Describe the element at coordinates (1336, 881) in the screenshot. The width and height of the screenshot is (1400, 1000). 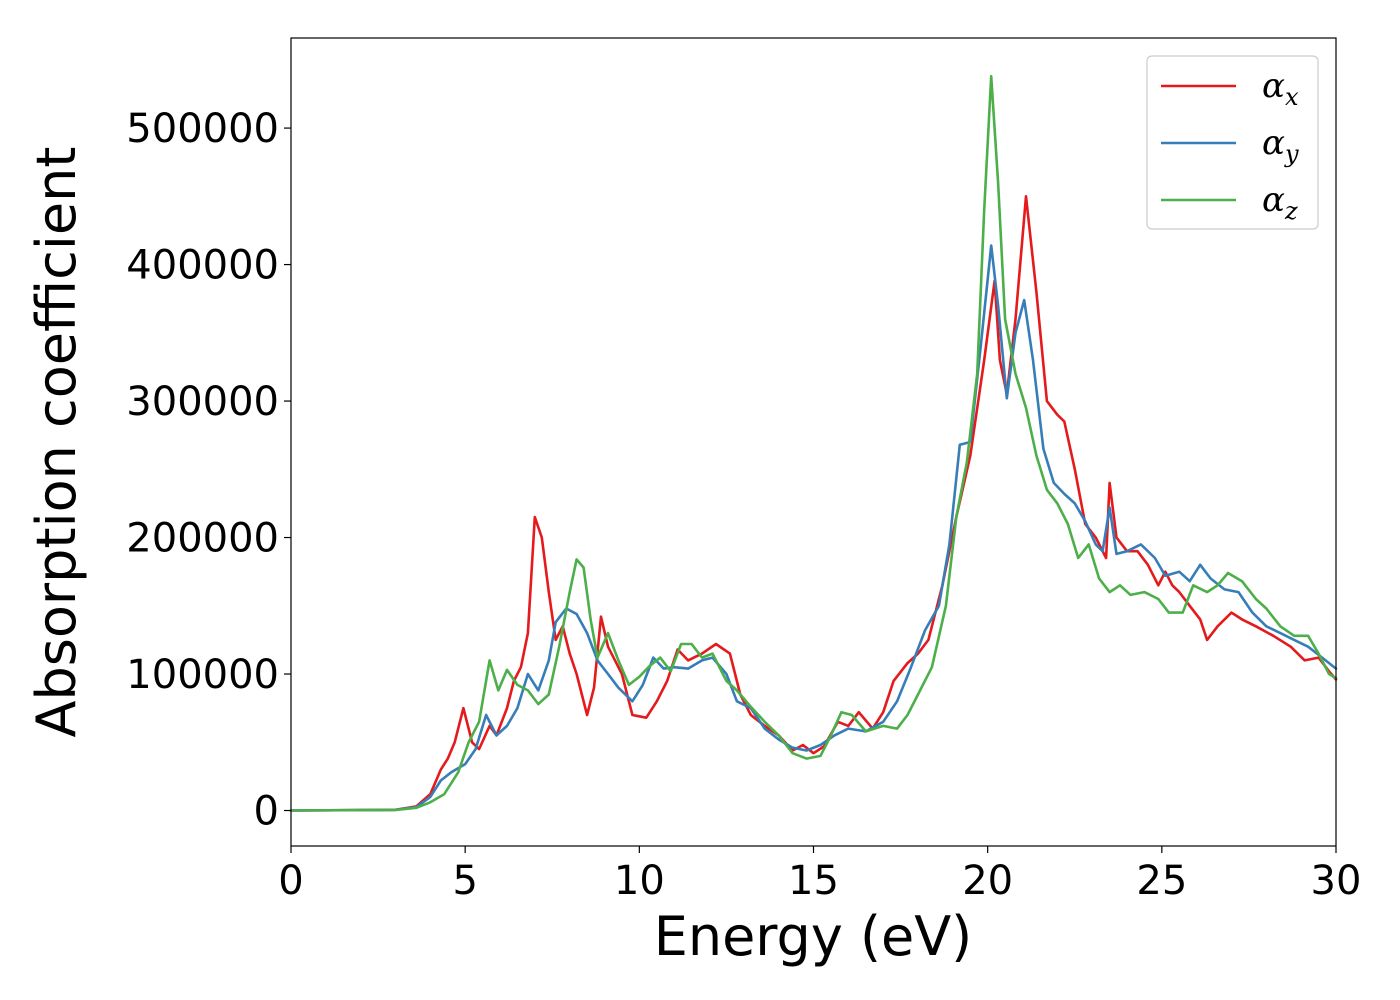
I see `x-tick-label: 30` at that location.